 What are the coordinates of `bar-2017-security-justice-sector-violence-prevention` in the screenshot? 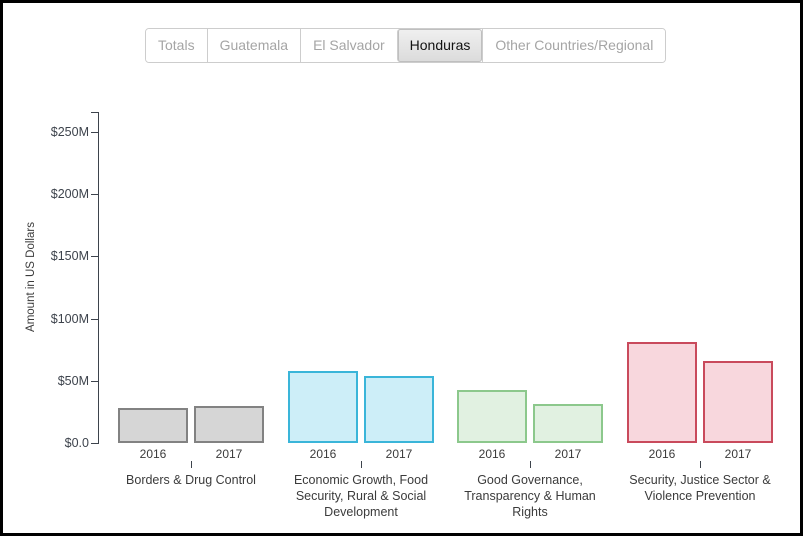 It's located at (738, 402).